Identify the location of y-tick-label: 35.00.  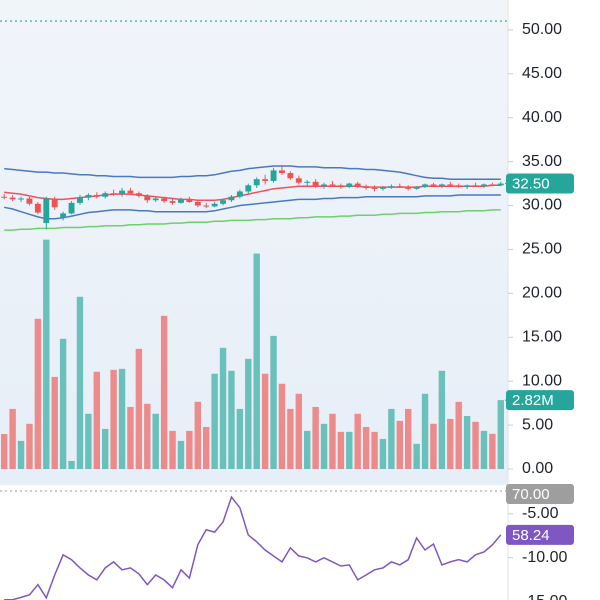
(542, 161).